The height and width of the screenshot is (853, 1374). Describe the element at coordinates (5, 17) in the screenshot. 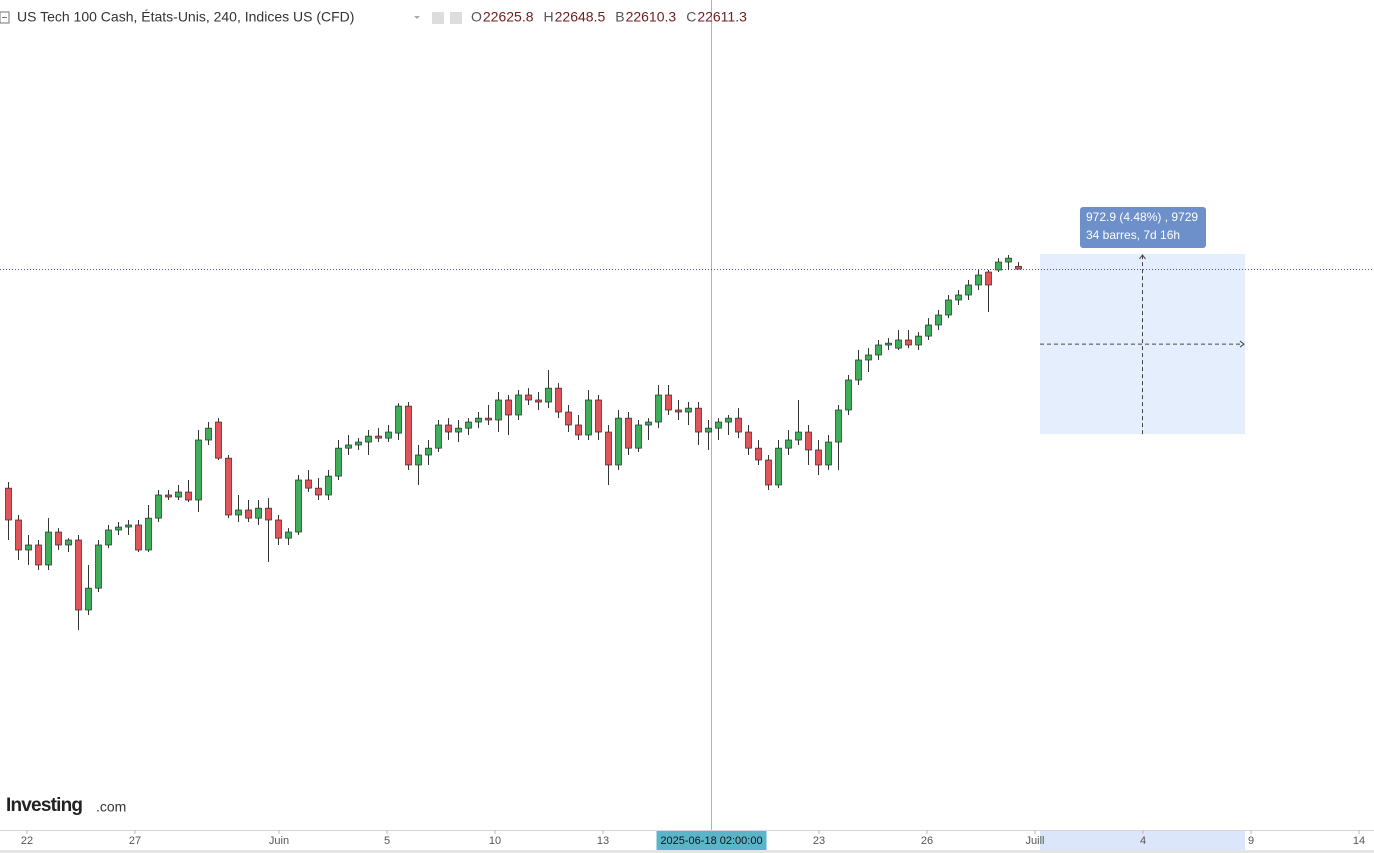

I see `collapse-icon` at that location.